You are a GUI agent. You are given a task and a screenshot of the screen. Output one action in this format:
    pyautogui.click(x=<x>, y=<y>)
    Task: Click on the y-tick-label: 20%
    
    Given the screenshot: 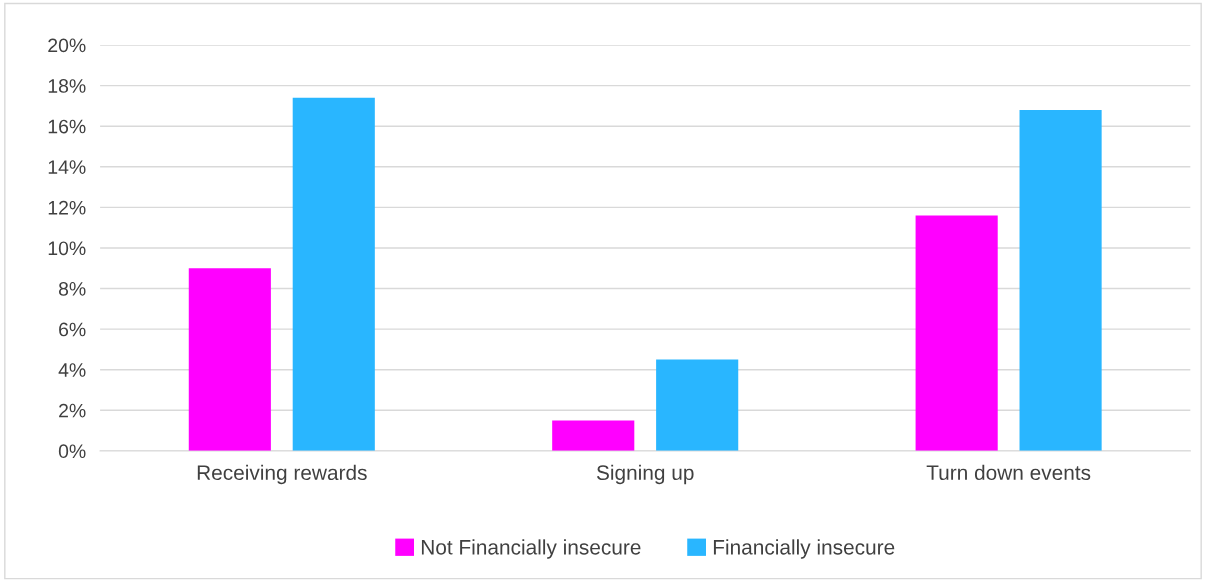 What is the action you would take?
    pyautogui.click(x=67, y=45)
    